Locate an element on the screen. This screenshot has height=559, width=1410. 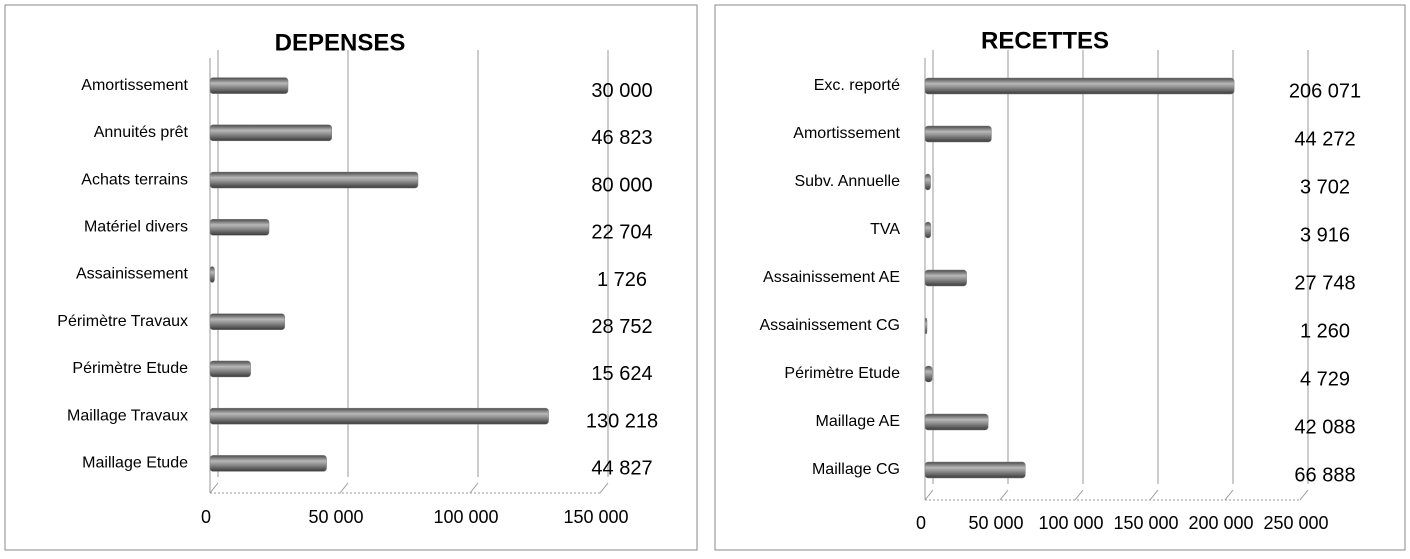
y-tick-label: Subv. Annuelle is located at coordinates (847, 181).